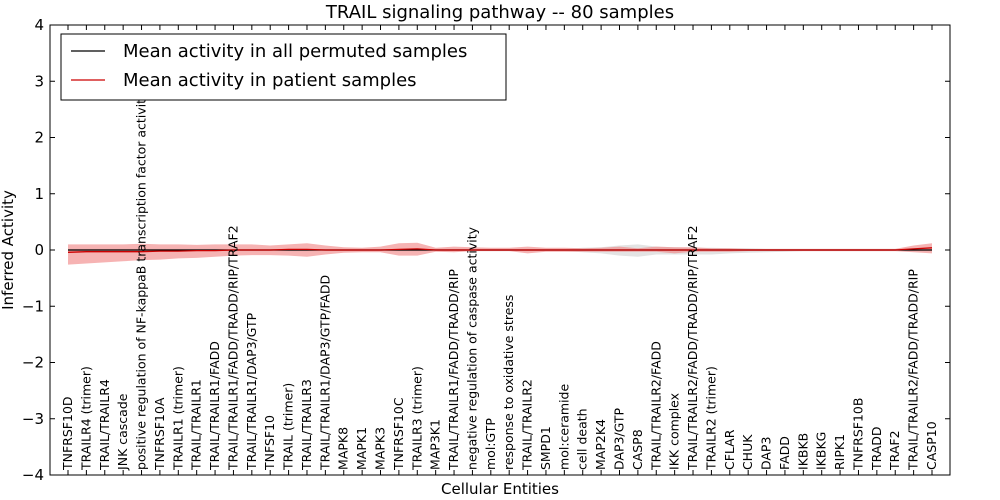 Image resolution: width=1000 pixels, height=500 pixels. I want to click on category-label: MAP3K1, so click(435, 444).